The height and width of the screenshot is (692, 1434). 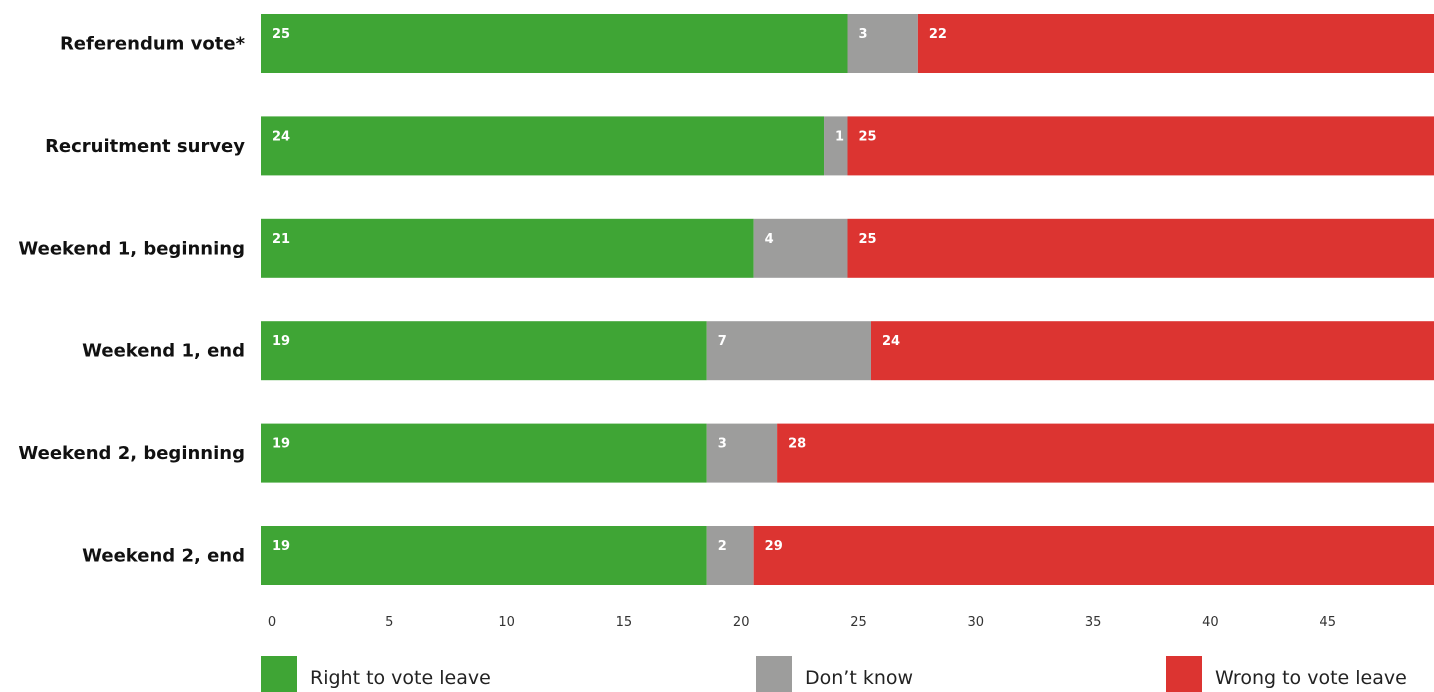 I want to click on bar-don-t-know-weekend-2-beginning, so click(x=742, y=453).